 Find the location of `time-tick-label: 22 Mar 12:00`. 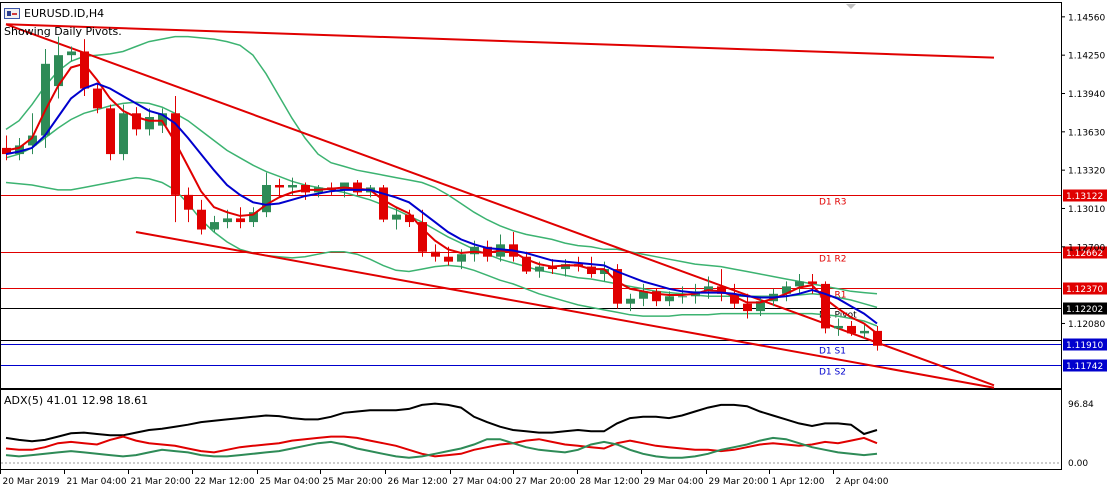

time-tick-label: 22 Mar 12:00 is located at coordinates (225, 482).